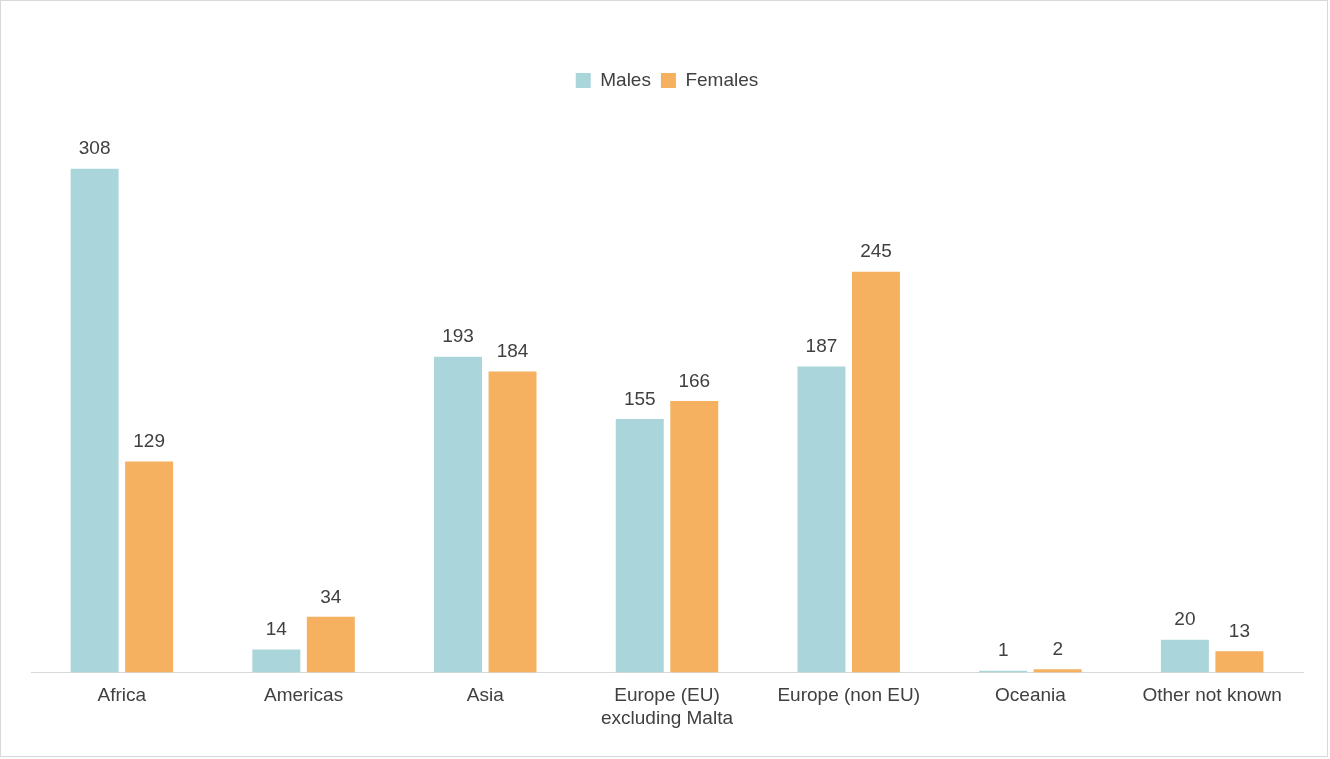 The height and width of the screenshot is (759, 1330). What do you see at coordinates (1003, 650) in the screenshot?
I see `data-label: 1` at bounding box center [1003, 650].